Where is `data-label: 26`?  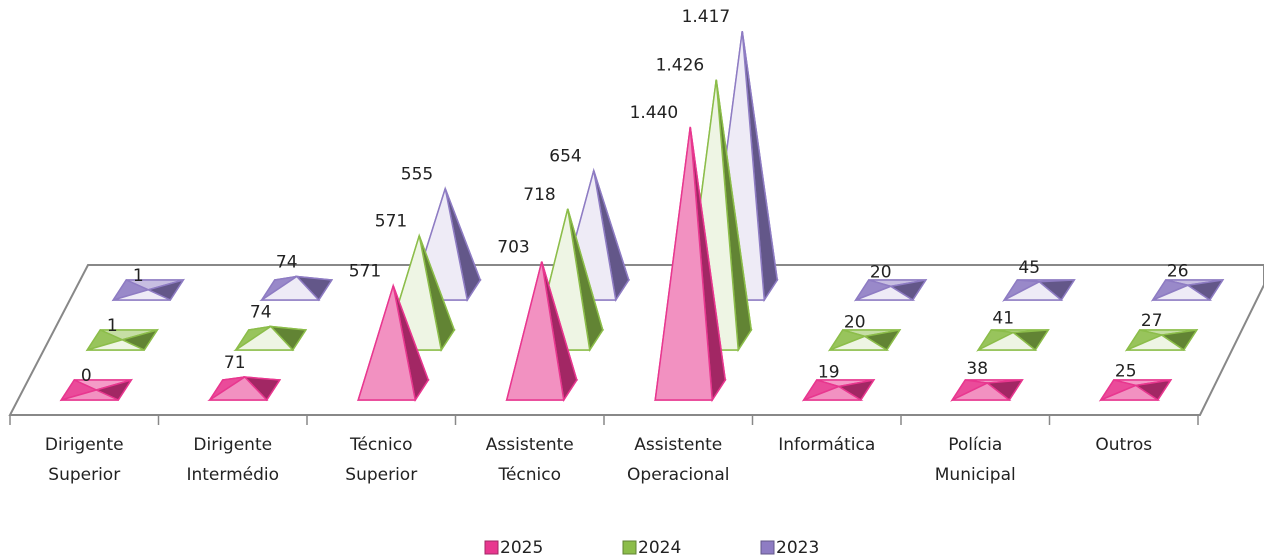
data-label: 26 is located at coordinates (1178, 271).